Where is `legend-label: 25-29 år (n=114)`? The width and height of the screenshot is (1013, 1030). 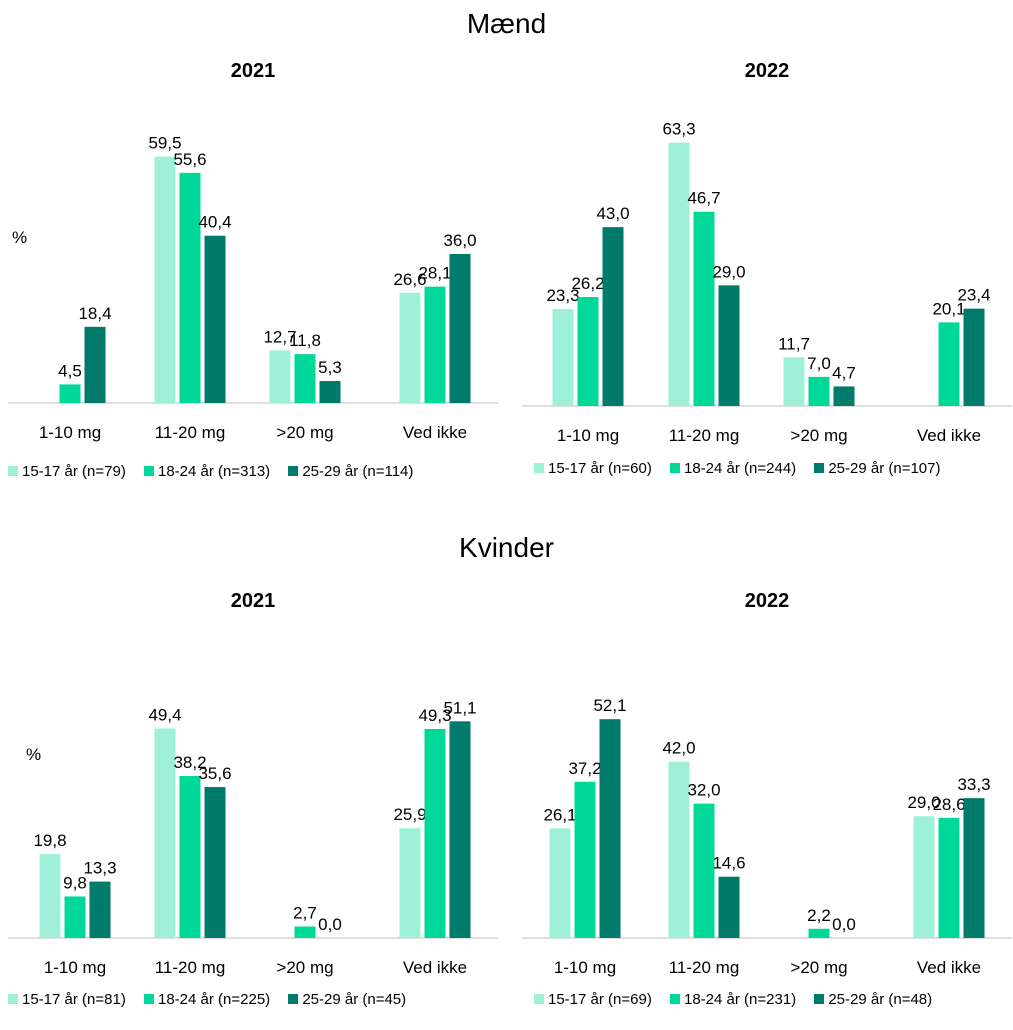
legend-label: 25-29 år (n=114) is located at coordinates (358, 471).